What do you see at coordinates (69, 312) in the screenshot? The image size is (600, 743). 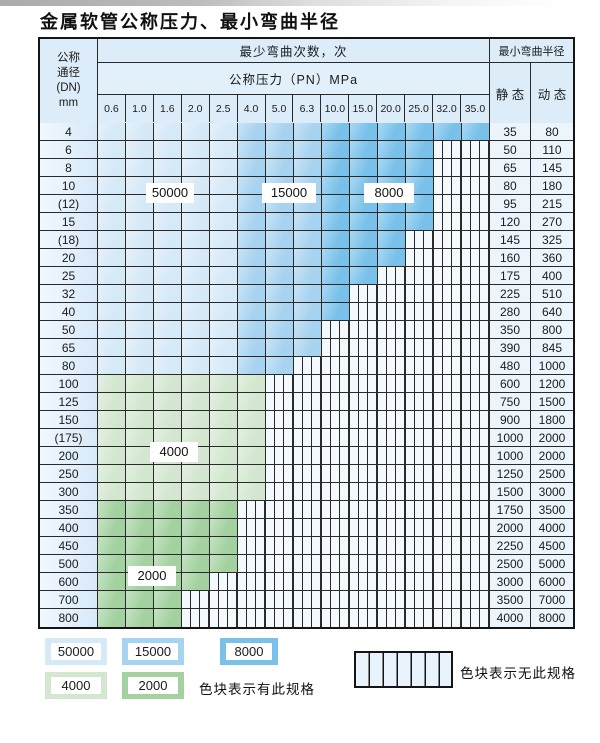 I see `dn-cell: 40` at bounding box center [69, 312].